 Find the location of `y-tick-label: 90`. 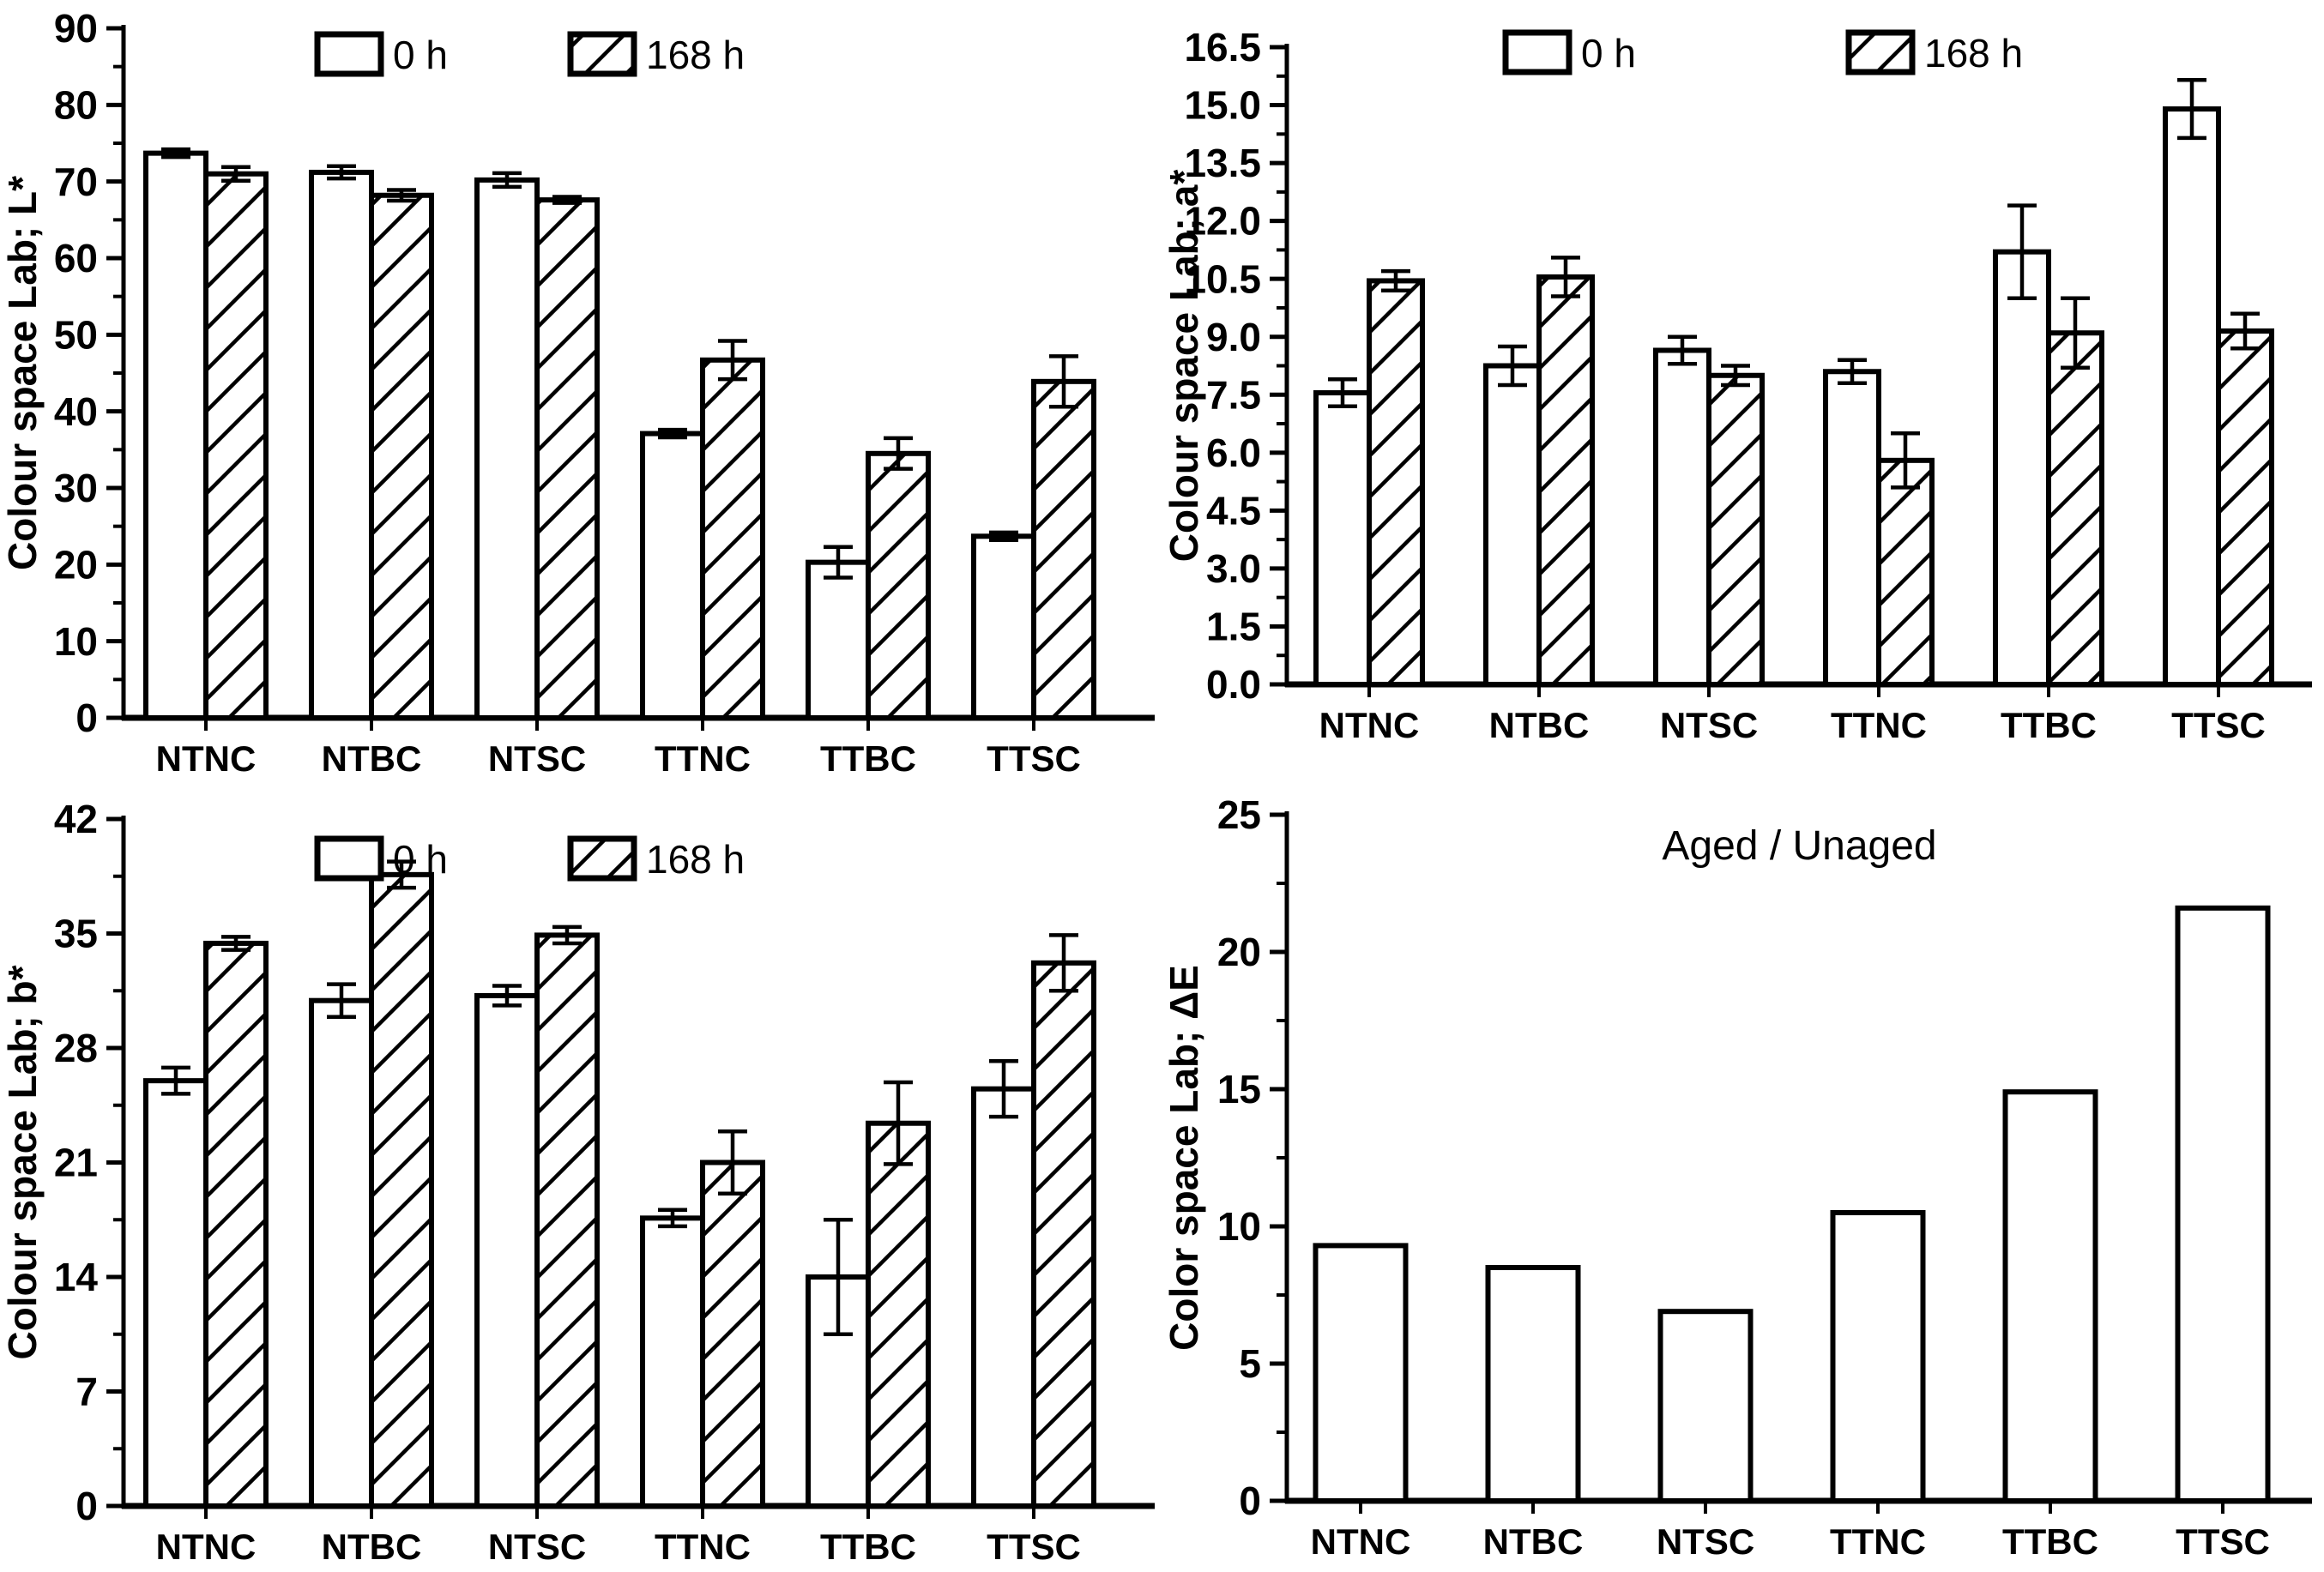

y-tick-label: 90 is located at coordinates (76, 28).